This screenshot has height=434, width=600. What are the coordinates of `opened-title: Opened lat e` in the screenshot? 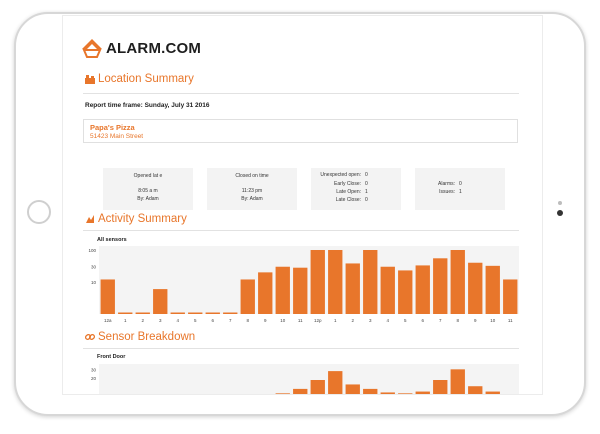 It's located at (148, 176).